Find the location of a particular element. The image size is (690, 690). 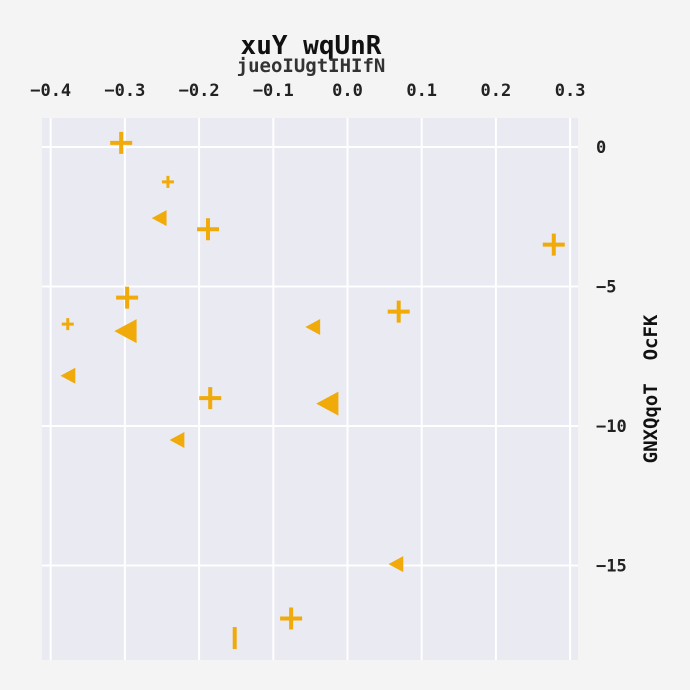

x-axis-ticks: −0.4 −0.3 −0.2 −0.1 0.0 0.1 0.2 0.3 is located at coordinates (307, 91).